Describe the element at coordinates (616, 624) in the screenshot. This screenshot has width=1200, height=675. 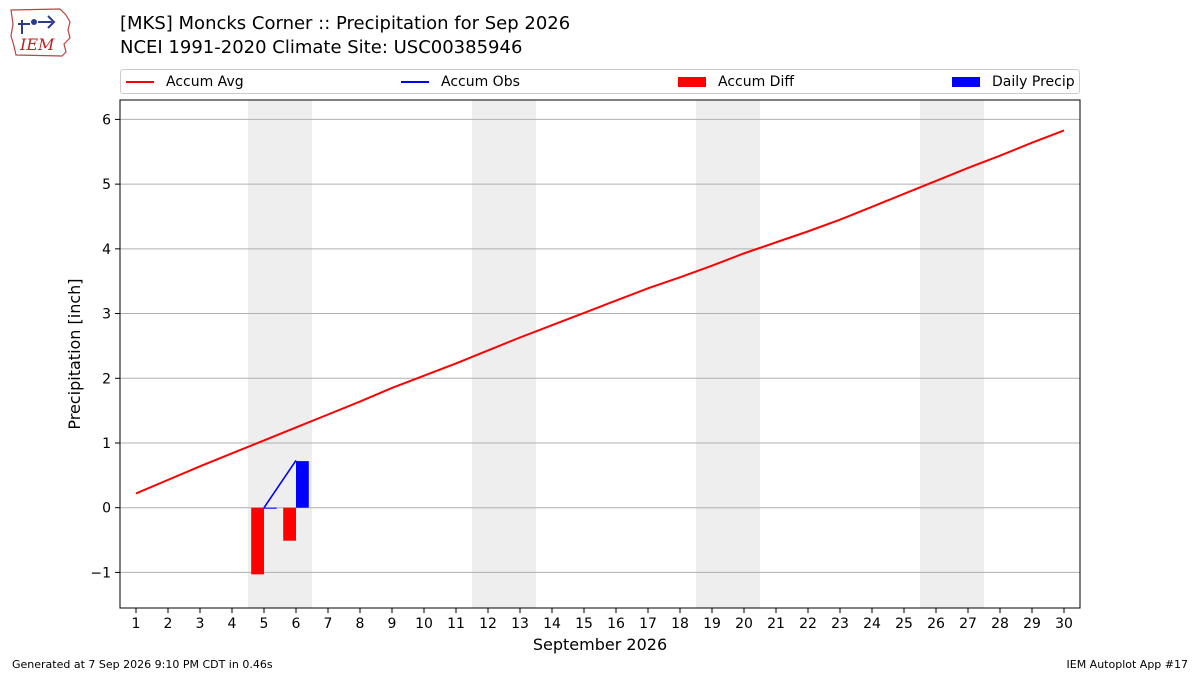
I see `x-tick-label: 16` at that location.